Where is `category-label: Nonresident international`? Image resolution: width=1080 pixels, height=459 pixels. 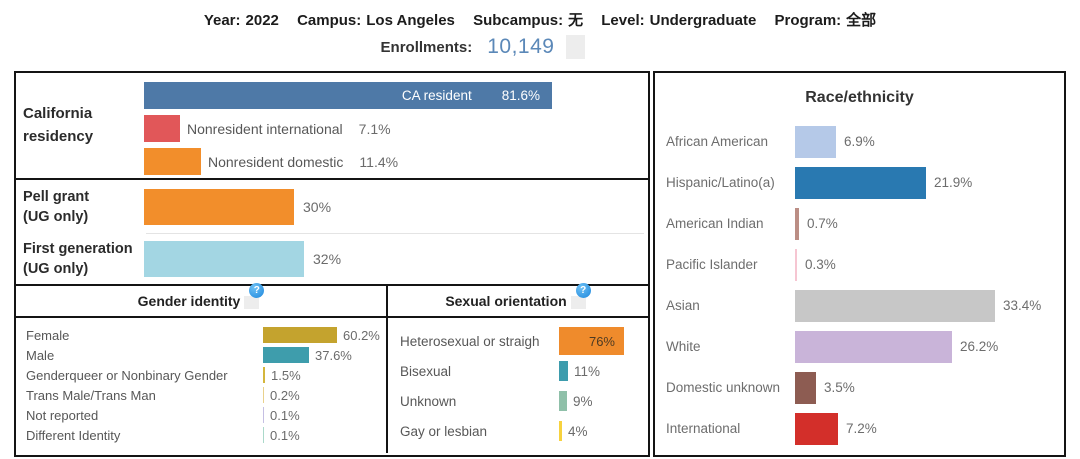 category-label: Nonresident international is located at coordinates (265, 128).